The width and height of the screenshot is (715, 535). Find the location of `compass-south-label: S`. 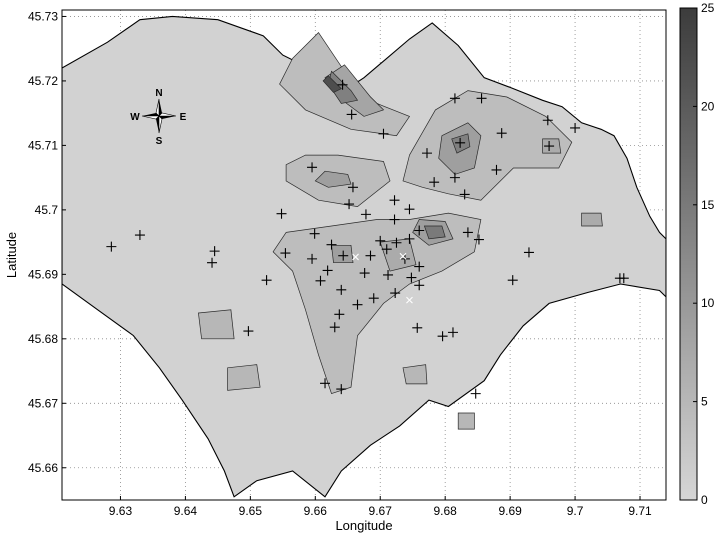

compass-south-label: S is located at coordinates (159, 141).